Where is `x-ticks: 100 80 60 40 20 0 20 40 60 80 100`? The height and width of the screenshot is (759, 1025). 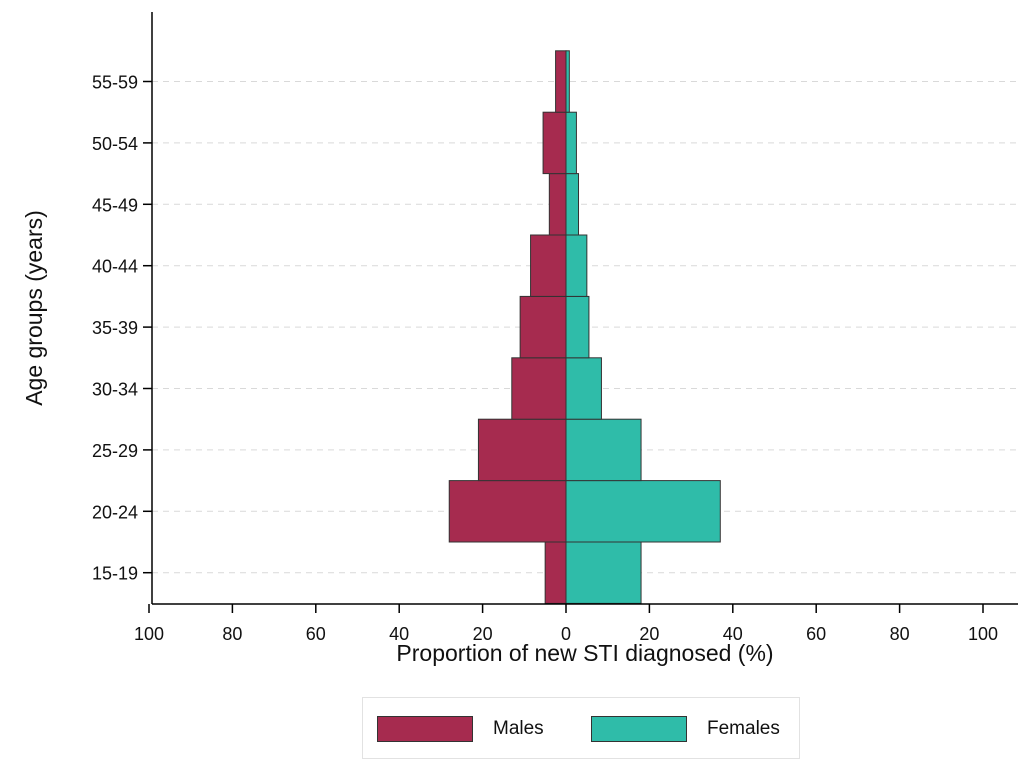
x-ticks: 100 80 60 40 20 0 20 40 60 80 100 is located at coordinates (566, 624).